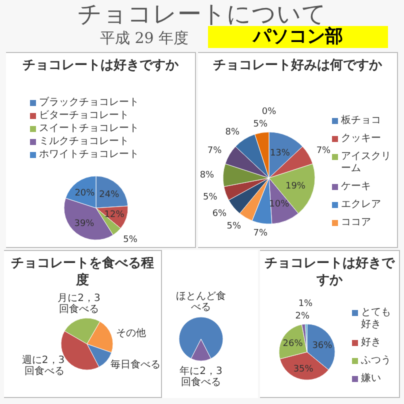  Describe the element at coordinates (302, 316) in the screenshot. I see `data-label: 2%` at that location.